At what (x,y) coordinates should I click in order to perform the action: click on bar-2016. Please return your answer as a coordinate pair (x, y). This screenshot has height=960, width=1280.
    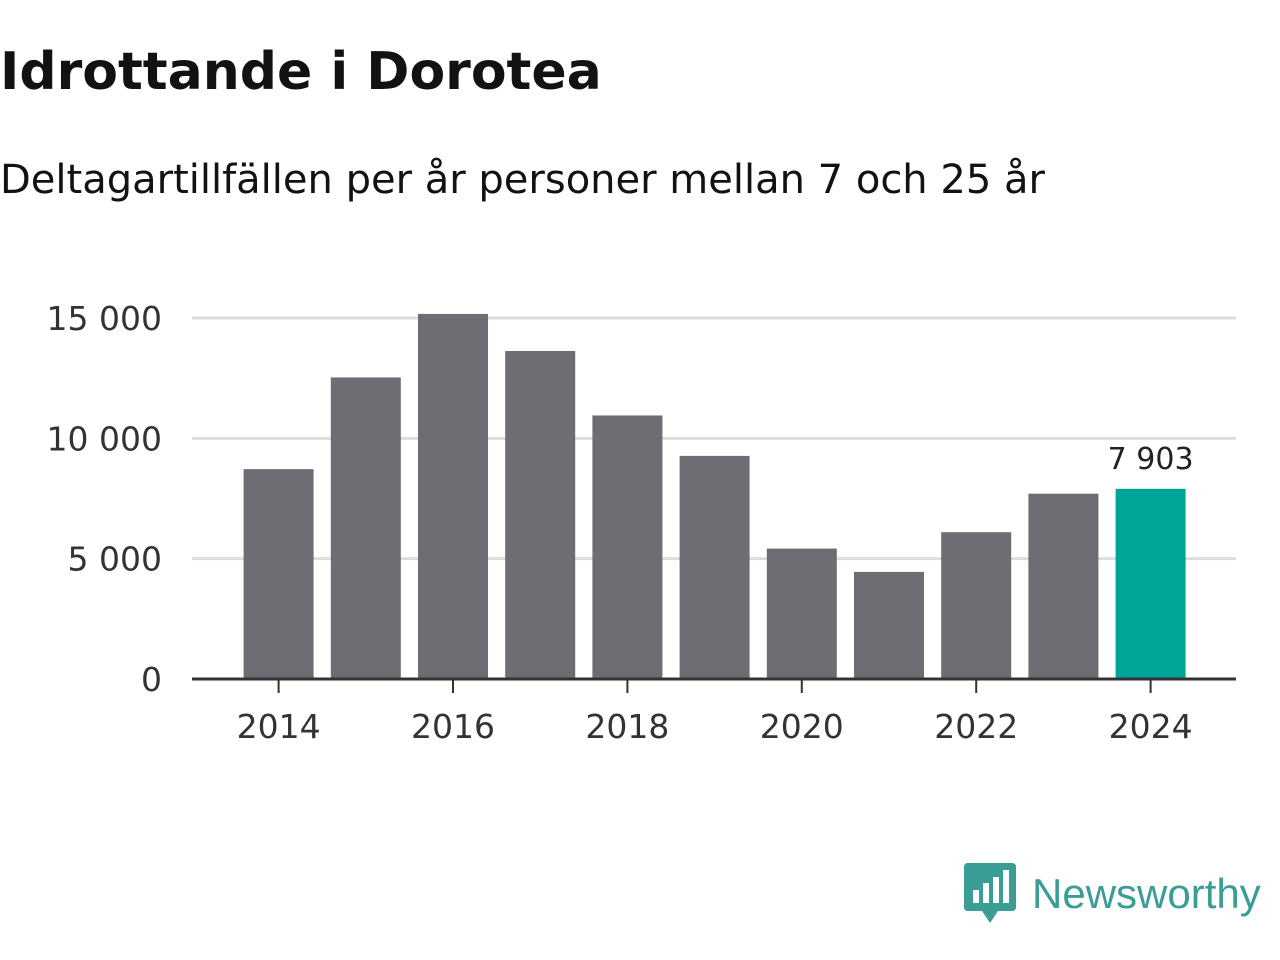
    Looking at the image, I should click on (453, 496).